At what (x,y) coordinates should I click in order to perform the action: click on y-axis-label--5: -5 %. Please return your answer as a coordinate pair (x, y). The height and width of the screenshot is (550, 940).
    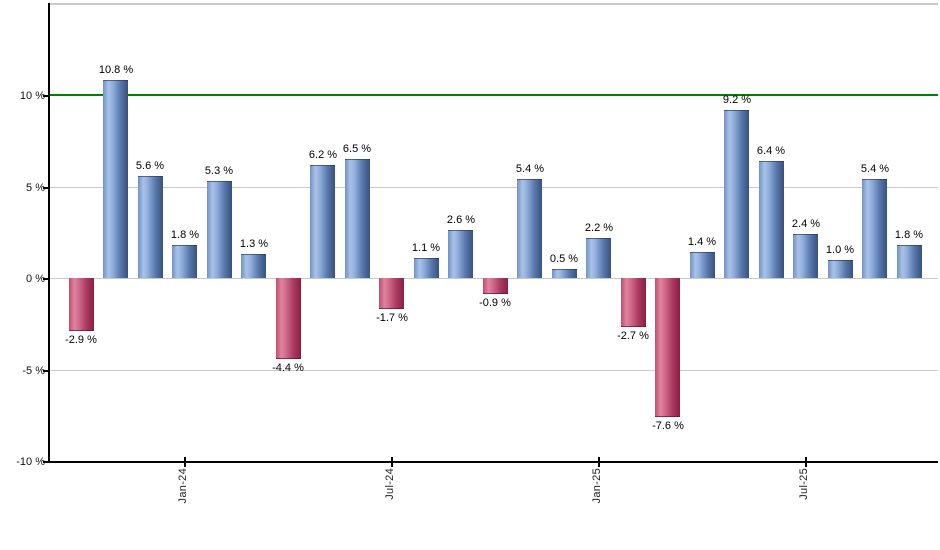
    Looking at the image, I should click on (33, 371).